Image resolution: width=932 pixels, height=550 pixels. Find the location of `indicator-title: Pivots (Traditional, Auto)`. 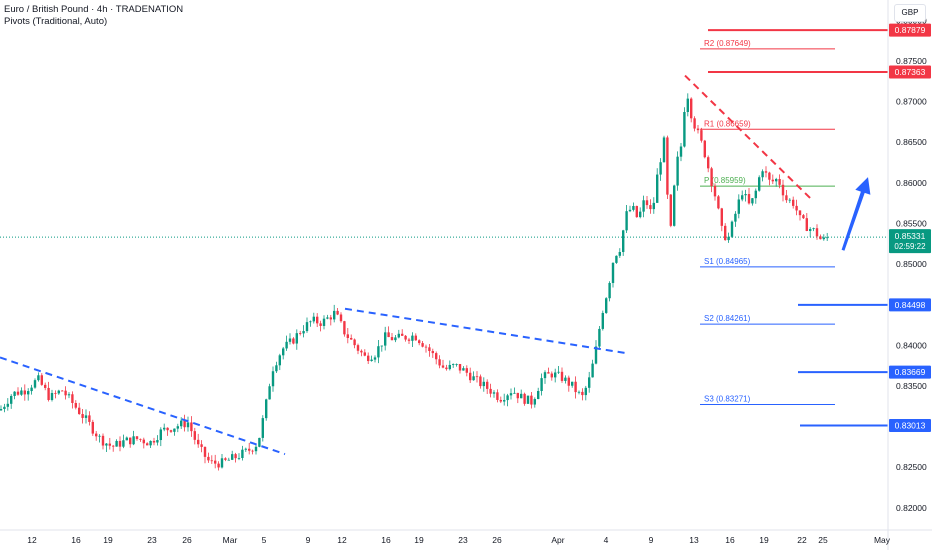

indicator-title: Pivots (Traditional, Auto) is located at coordinates (56, 21).